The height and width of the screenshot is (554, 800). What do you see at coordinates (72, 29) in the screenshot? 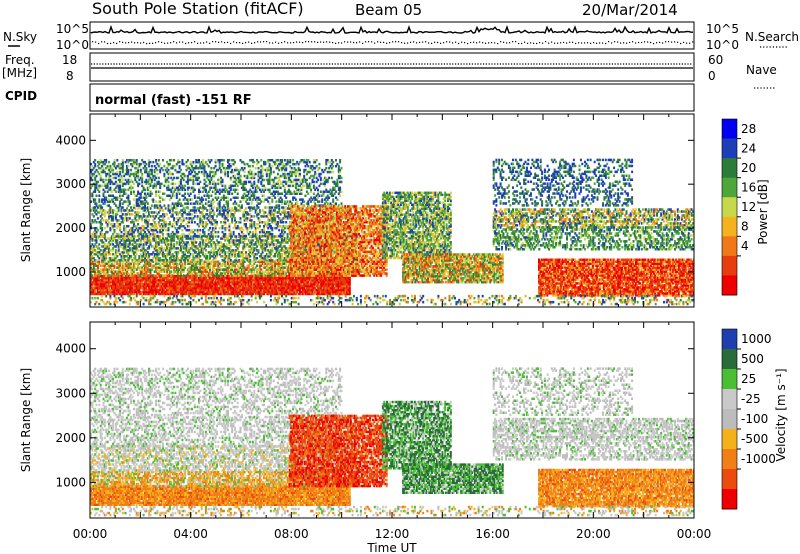
I see `noise-left-tick-top: 10^5` at bounding box center [72, 29].